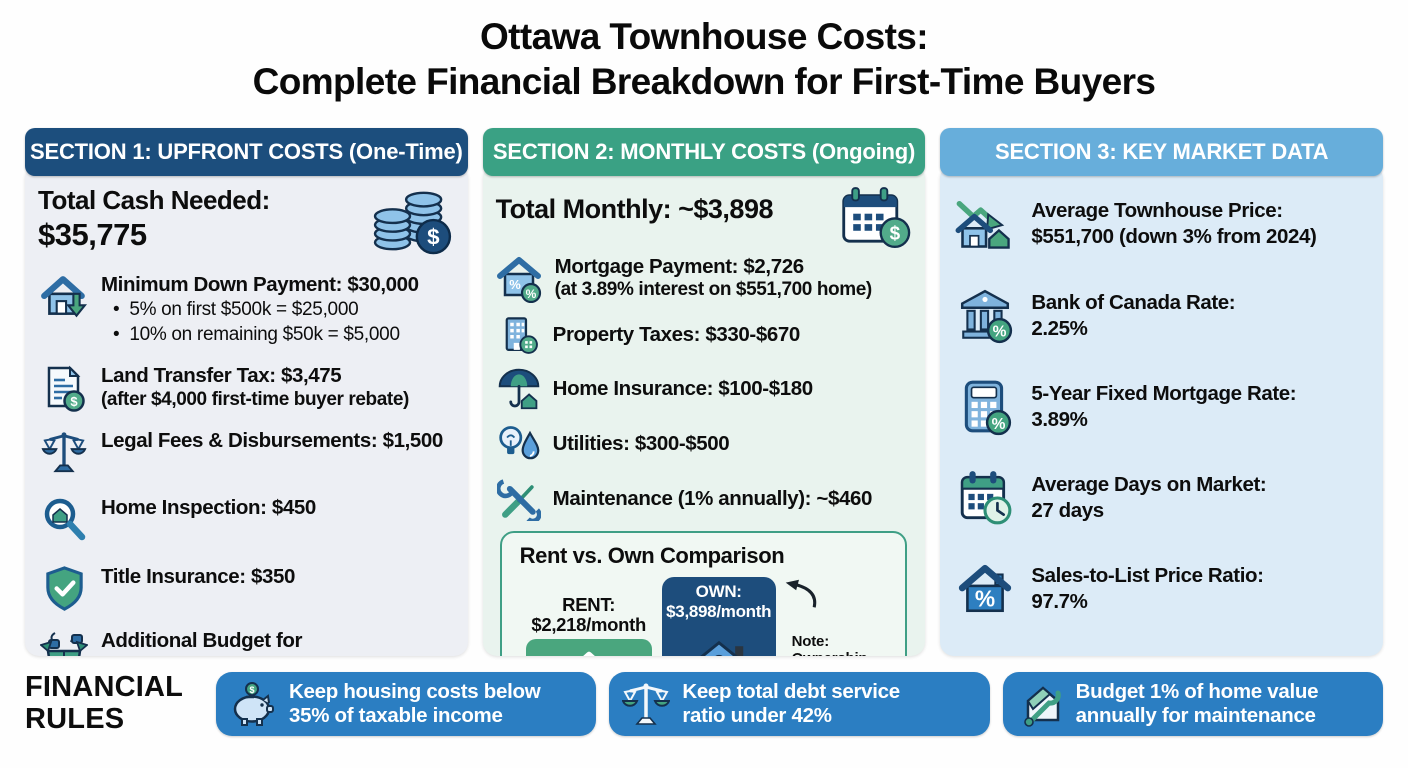 This screenshot has height=768, width=1408. I want to click on item-title: Land Transfer Tax: $3,475, so click(221, 376).